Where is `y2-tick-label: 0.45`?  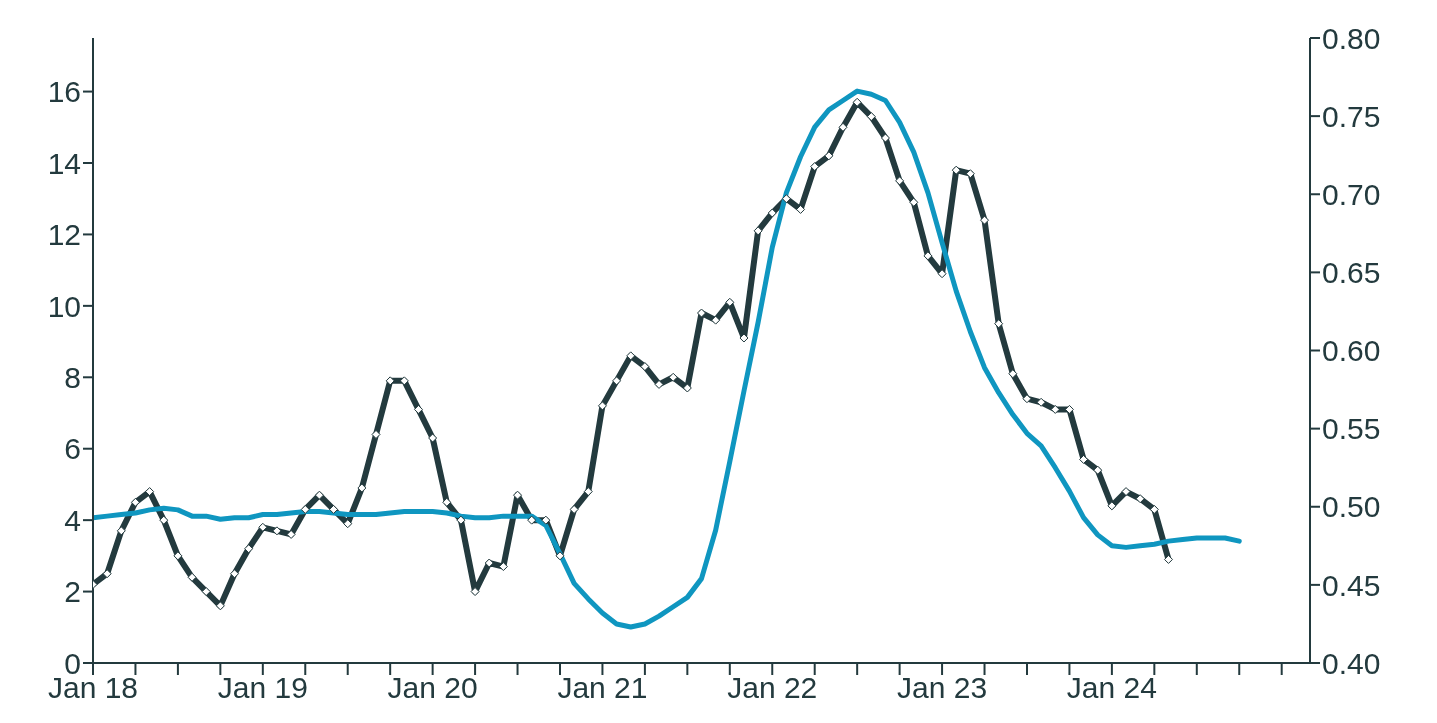 y2-tick-label: 0.45 is located at coordinates (1351, 585).